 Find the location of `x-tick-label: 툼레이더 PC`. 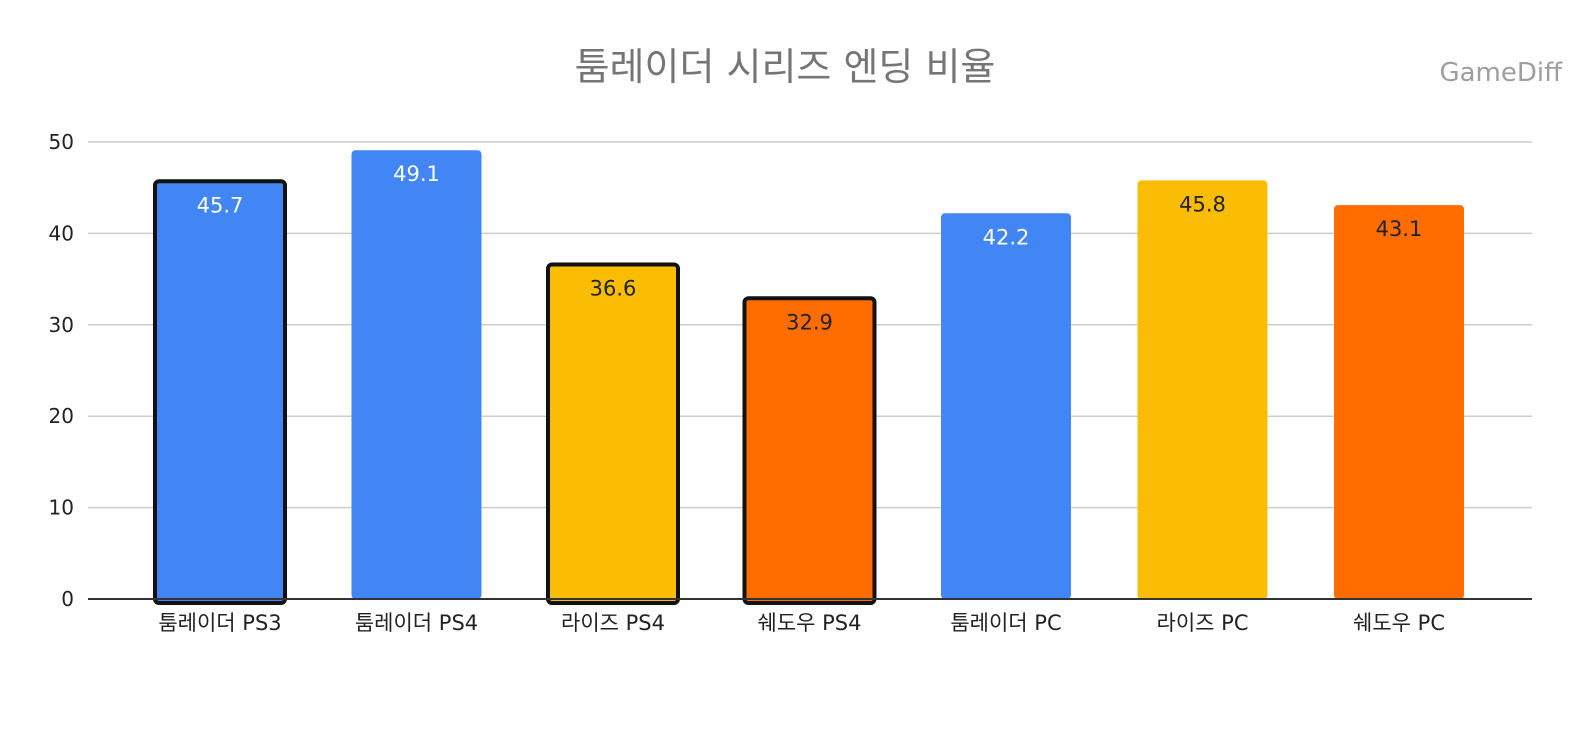

x-tick-label: 툼레이더 PC is located at coordinates (1005, 623).